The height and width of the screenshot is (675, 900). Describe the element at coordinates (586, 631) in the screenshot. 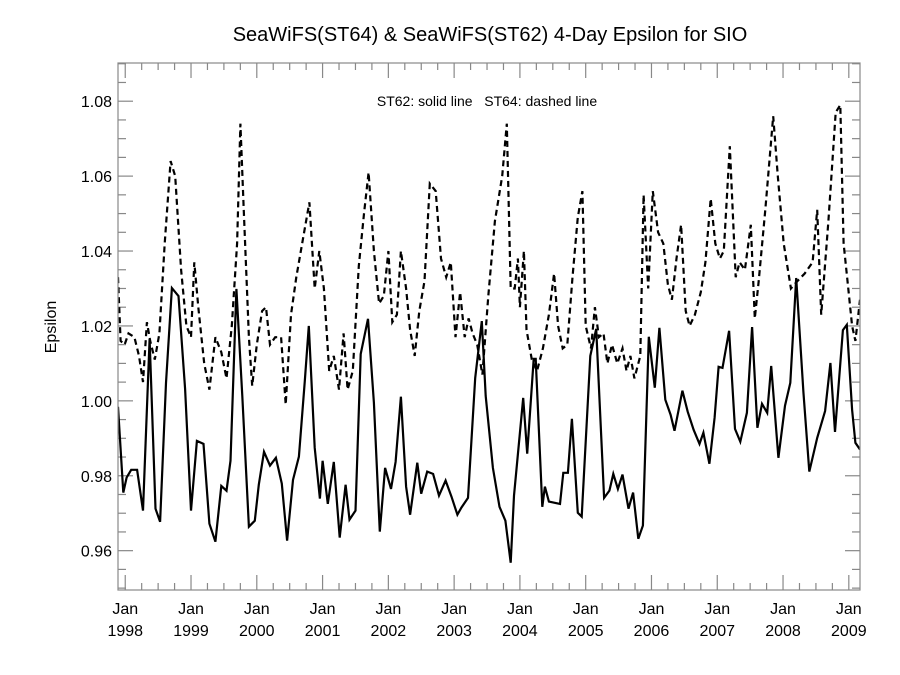

I see `x-tick-label-year: 2005` at that location.